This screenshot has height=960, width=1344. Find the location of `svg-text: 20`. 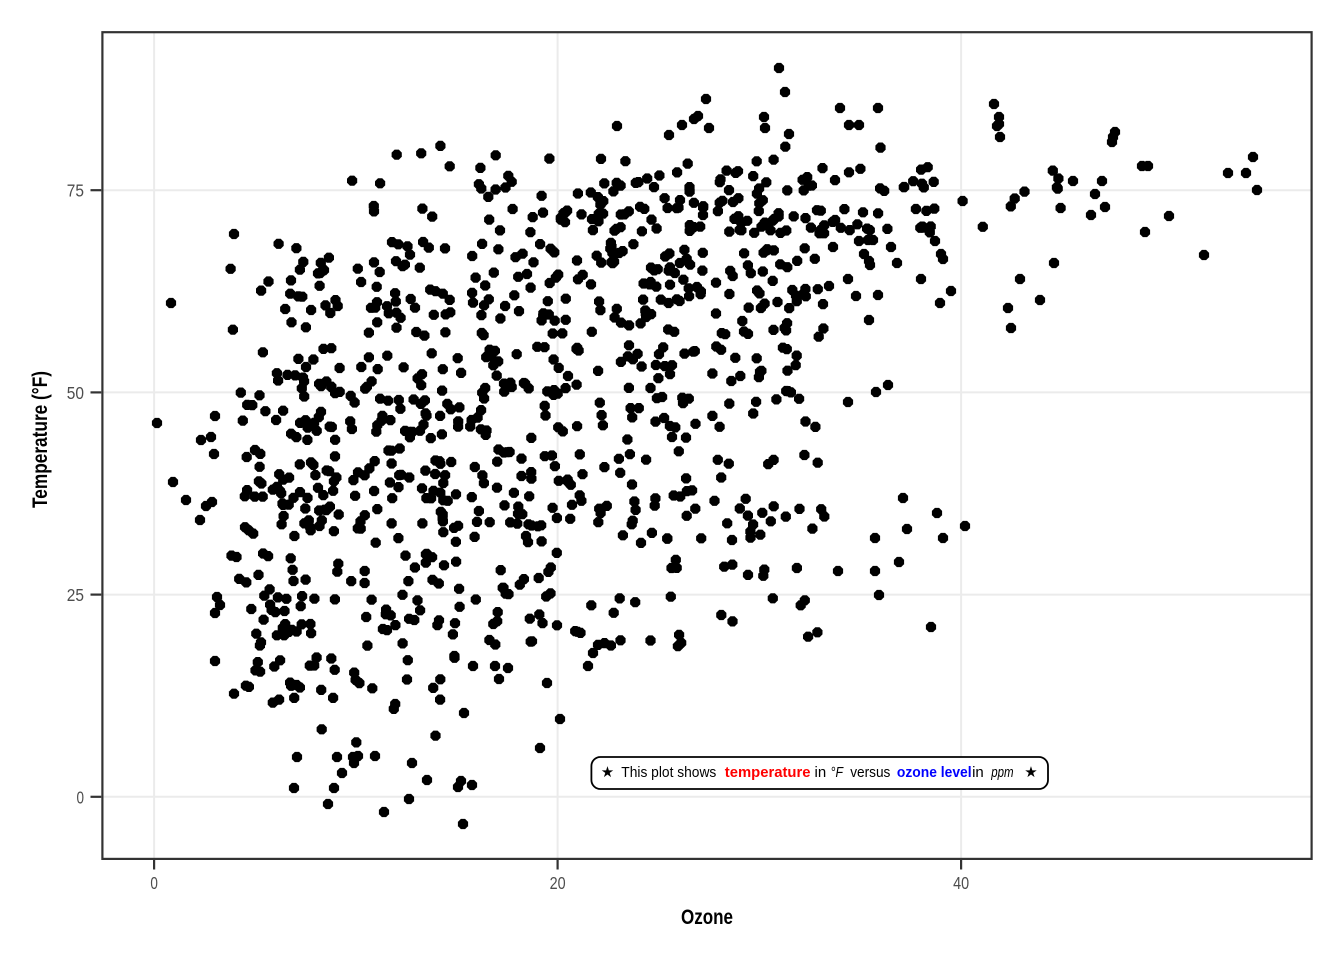

svg-text: 20 is located at coordinates (558, 883).